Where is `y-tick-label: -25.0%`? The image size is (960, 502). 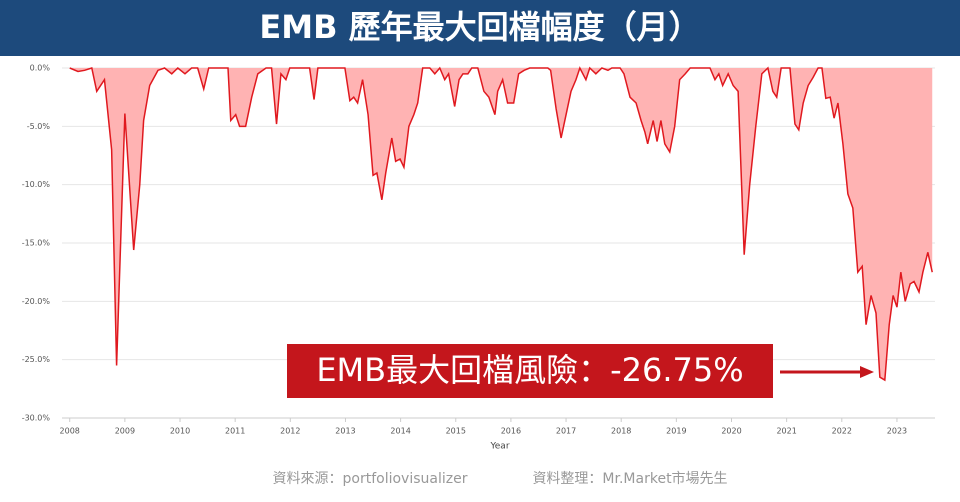 y-tick-label: -25.0% is located at coordinates (36, 359).